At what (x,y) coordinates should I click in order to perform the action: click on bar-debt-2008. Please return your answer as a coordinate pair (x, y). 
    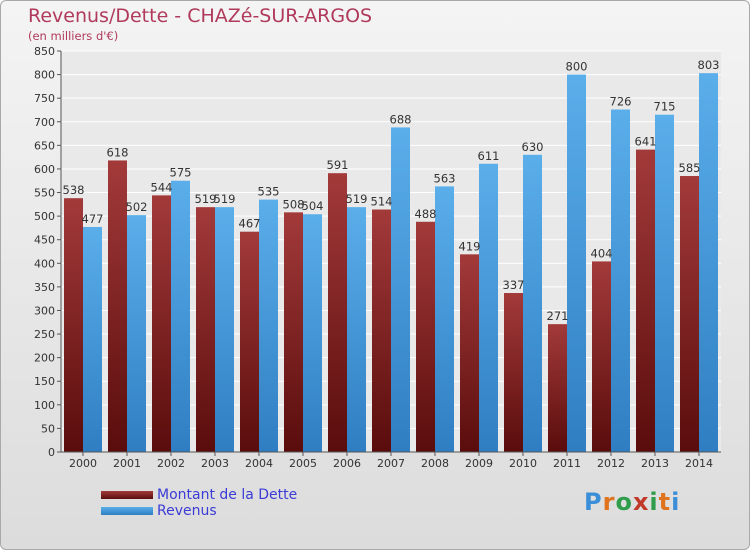
    Looking at the image, I should click on (425, 336).